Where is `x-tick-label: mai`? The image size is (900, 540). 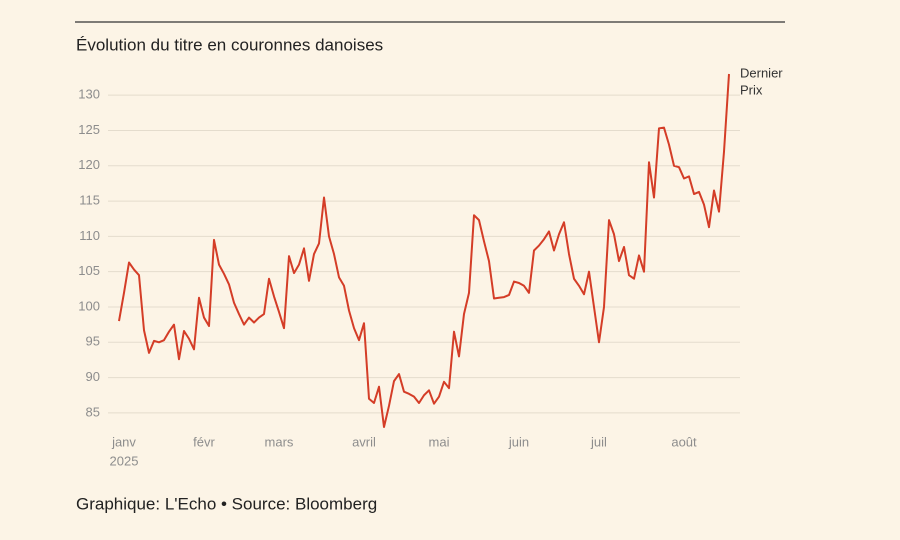
x-tick-label: mai is located at coordinates (439, 441).